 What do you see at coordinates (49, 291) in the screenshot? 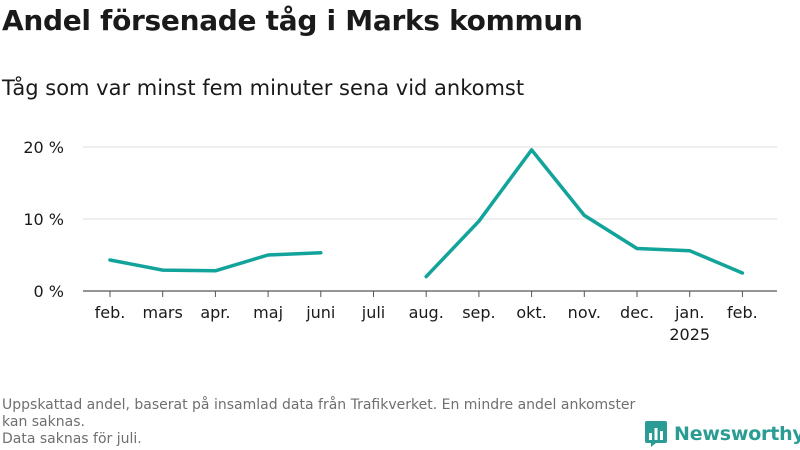
I see `y-tick-label: 0 %` at bounding box center [49, 291].